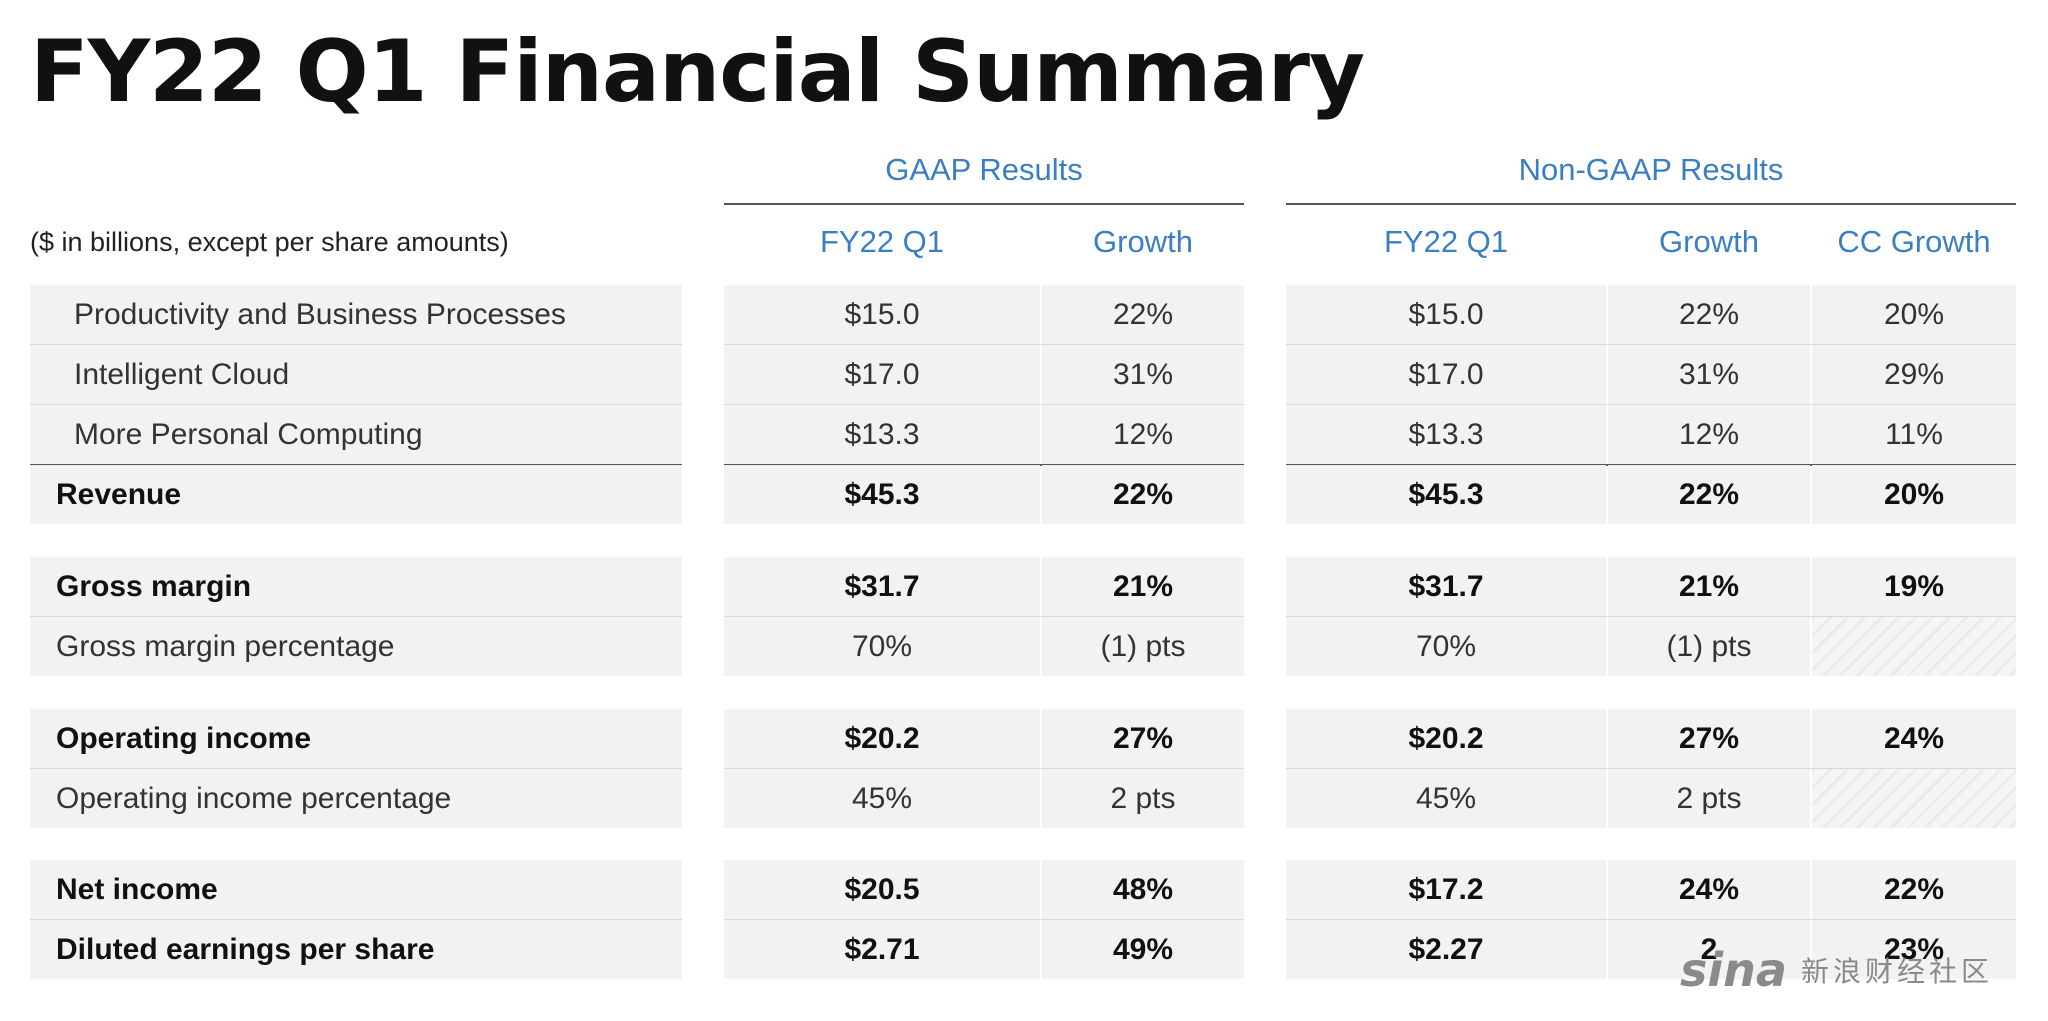  What do you see at coordinates (356, 314) in the screenshot?
I see `row-label: Productivity and Business Processes` at bounding box center [356, 314].